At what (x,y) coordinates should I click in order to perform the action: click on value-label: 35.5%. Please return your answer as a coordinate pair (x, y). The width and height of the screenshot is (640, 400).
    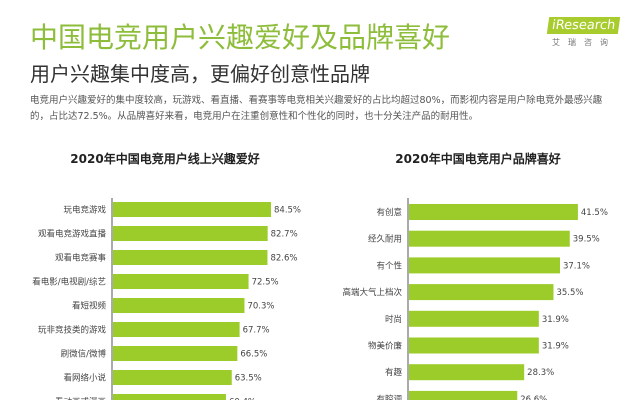
    Looking at the image, I should click on (569, 293).